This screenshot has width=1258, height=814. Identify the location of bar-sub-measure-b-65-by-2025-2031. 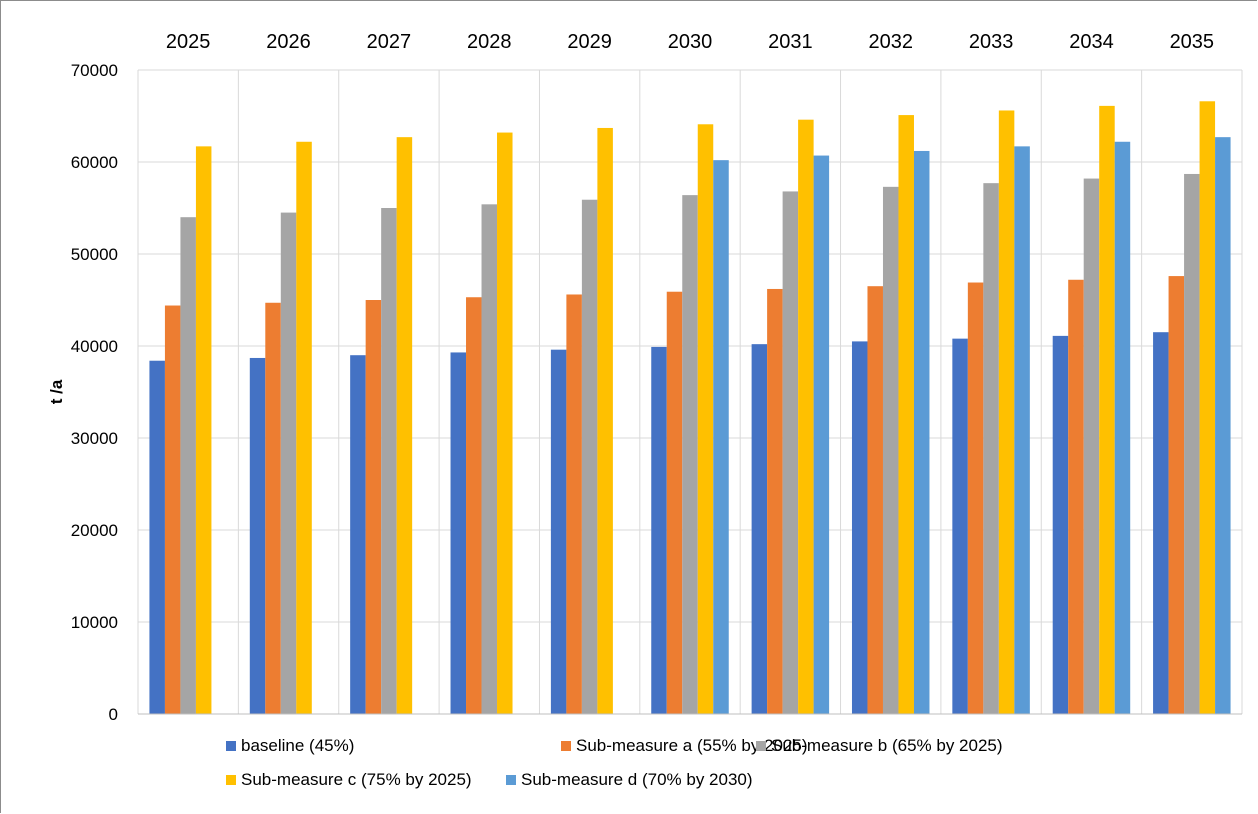
(790, 452).